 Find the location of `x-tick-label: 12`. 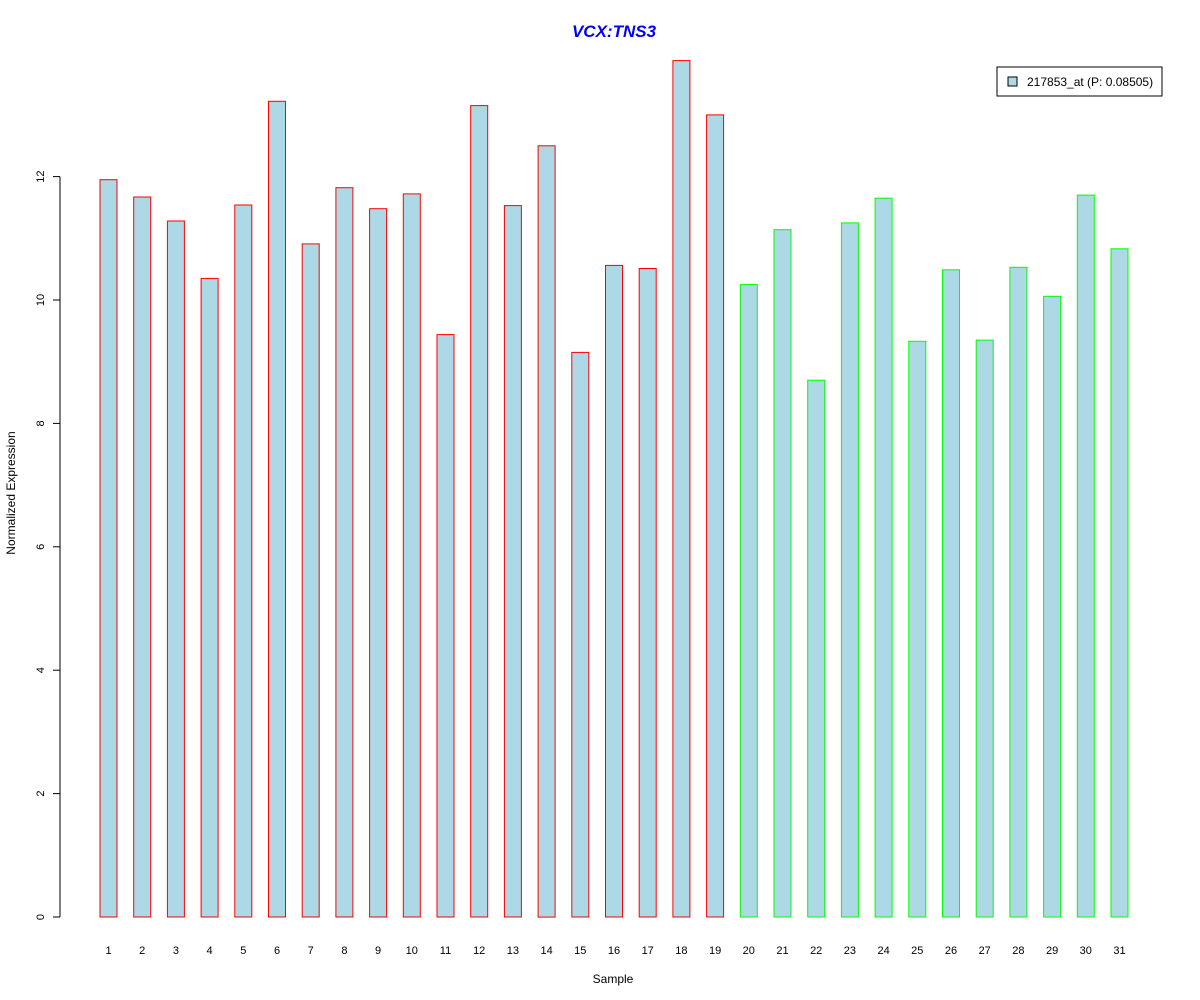

x-tick-label: 12 is located at coordinates (479, 951).